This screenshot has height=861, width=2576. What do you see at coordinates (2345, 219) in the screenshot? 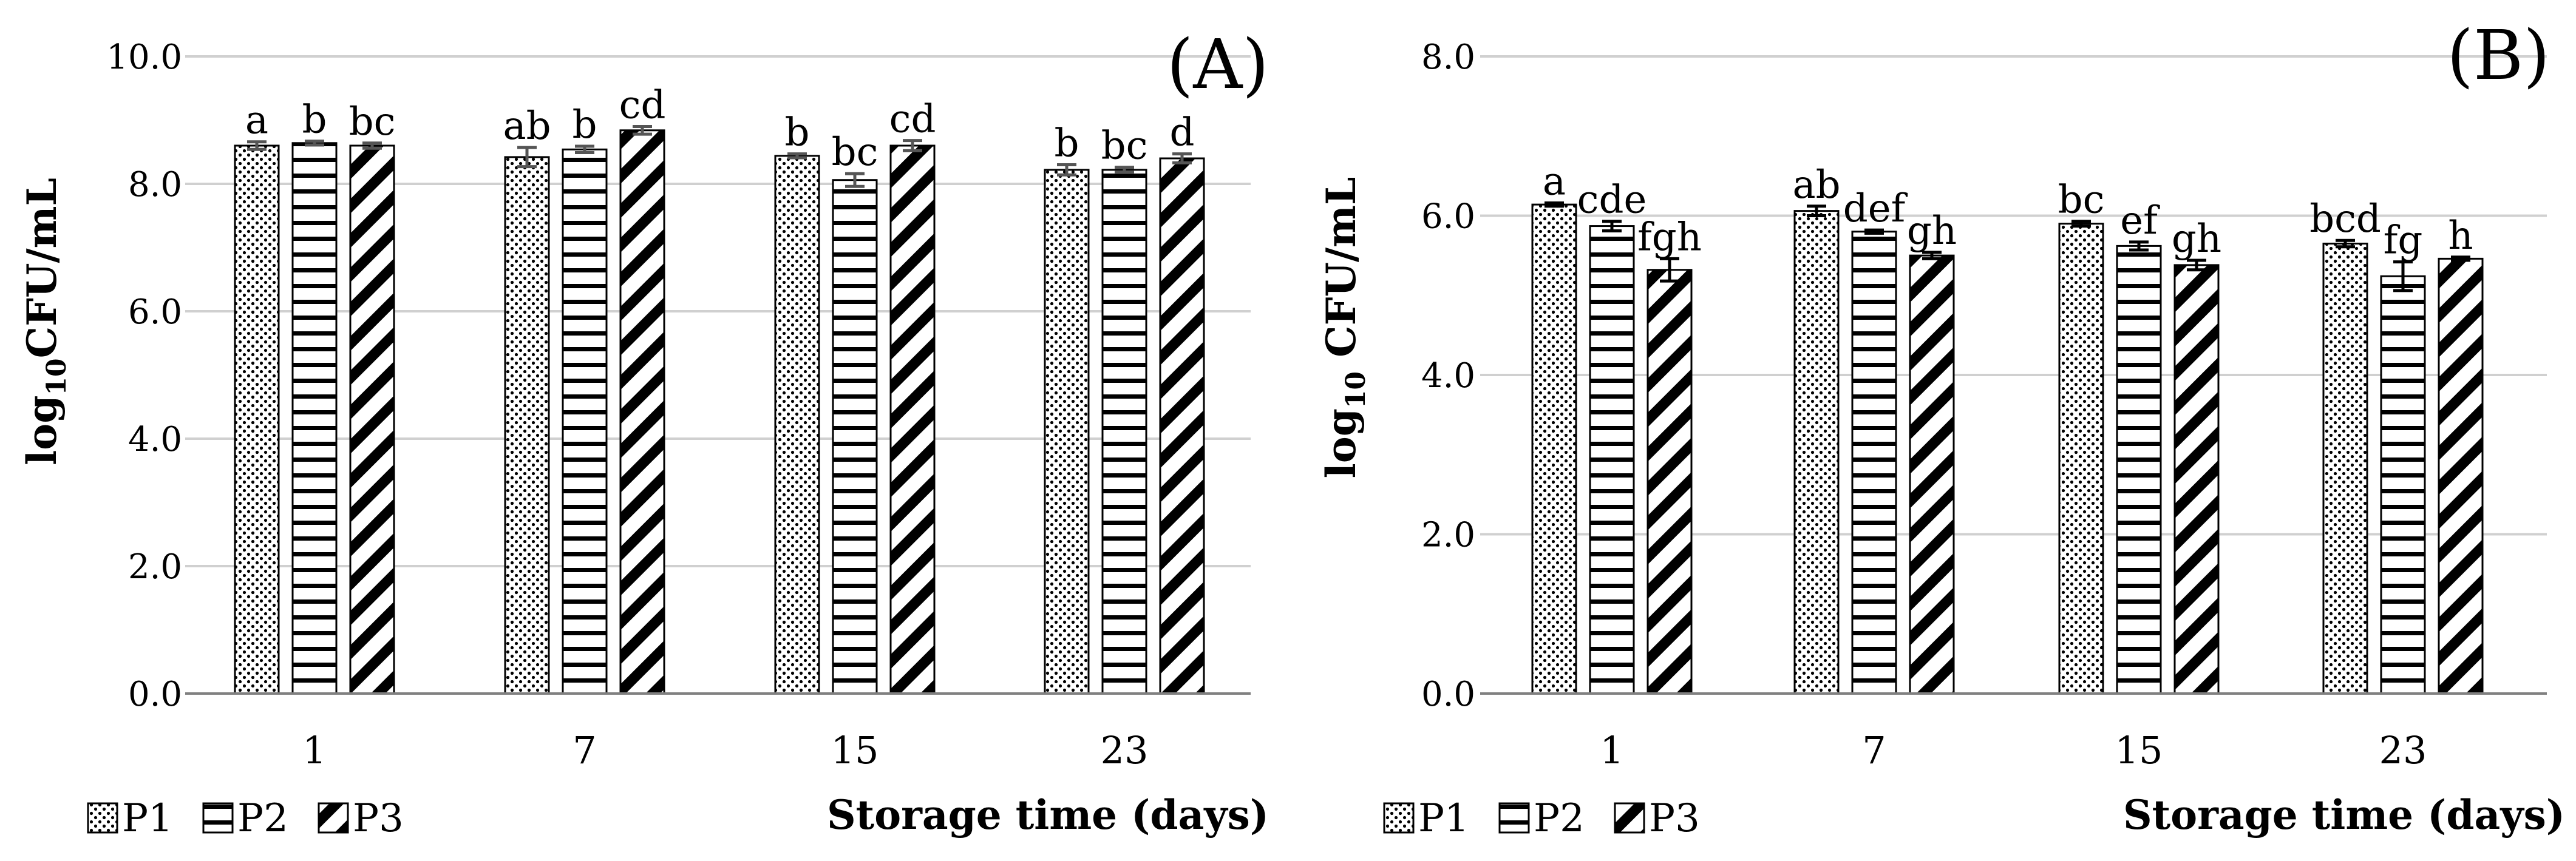
I see `significance-letter: bcd` at bounding box center [2345, 219].